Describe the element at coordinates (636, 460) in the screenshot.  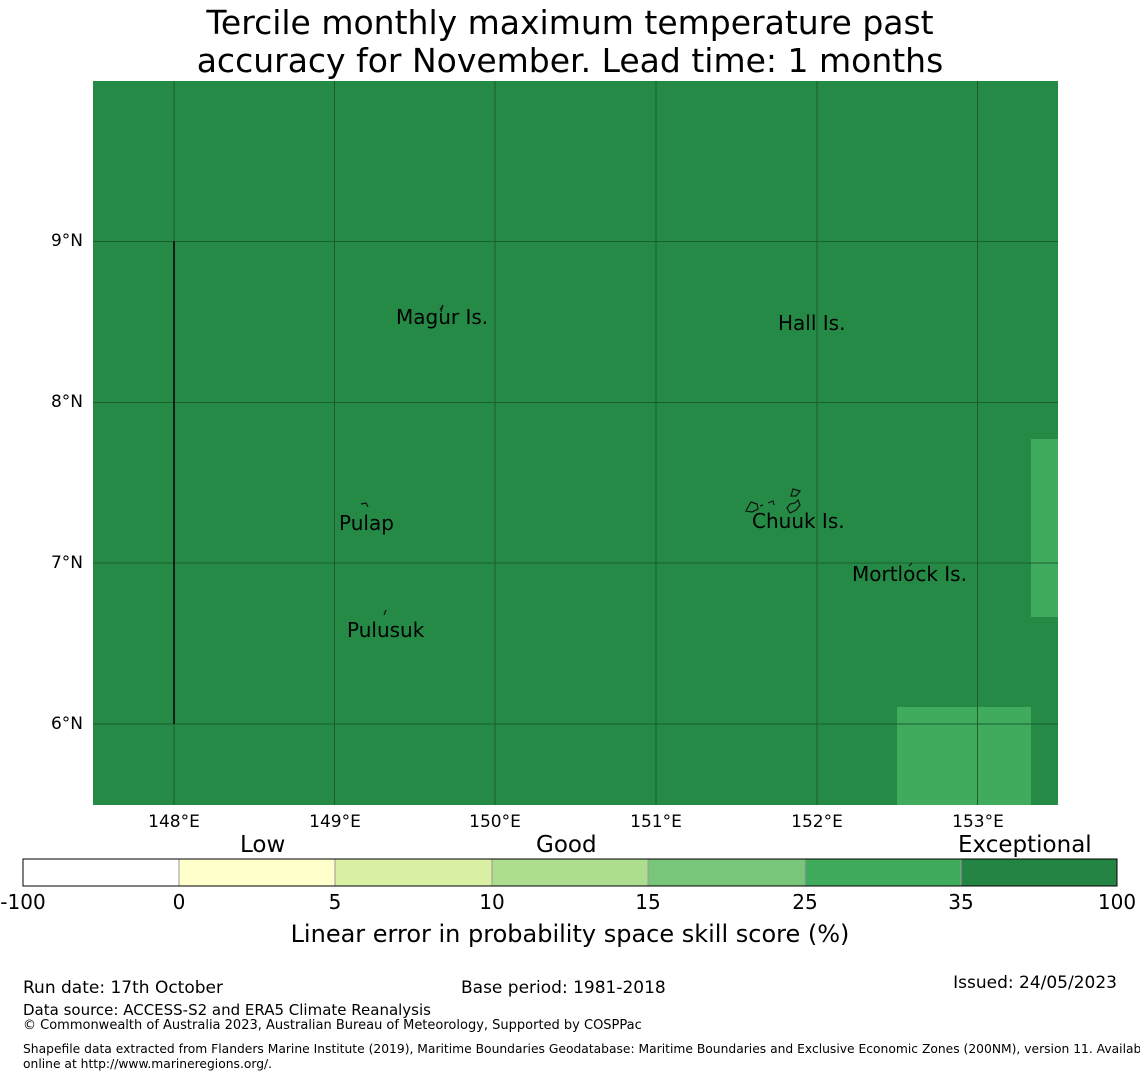
I see `island-outlines` at that location.